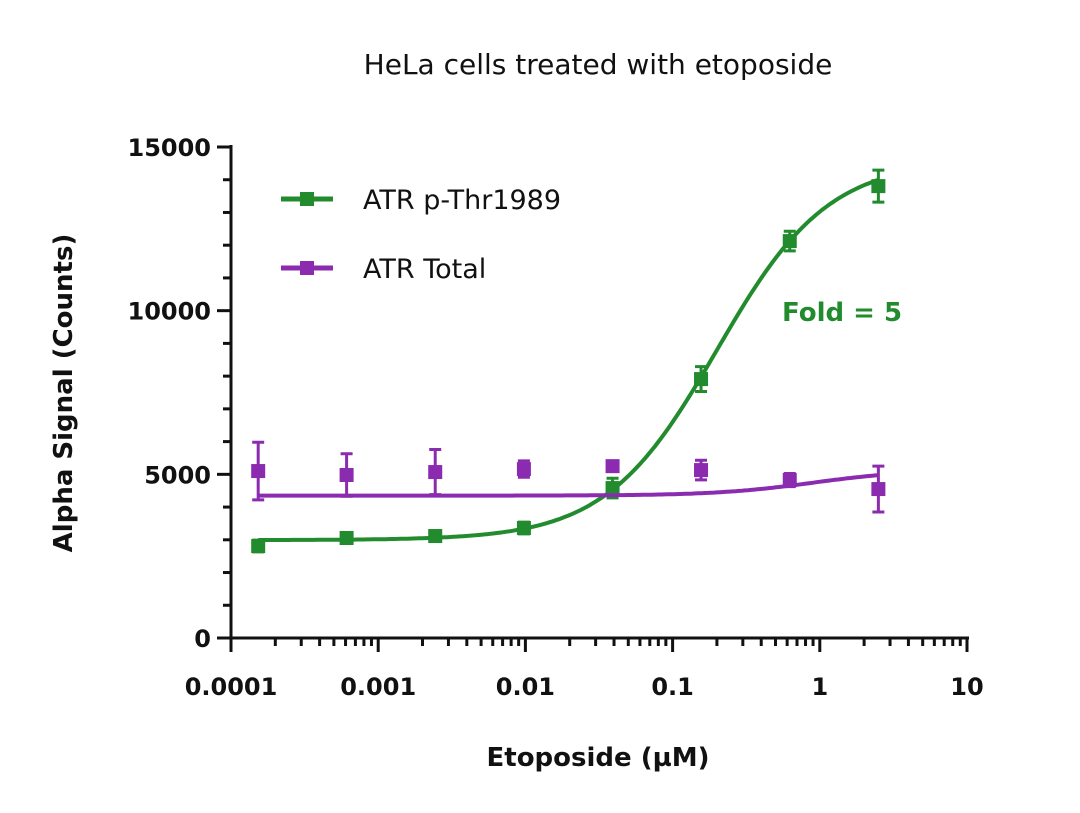 This screenshot has height=813, width=1080. I want to click on fold-annotation: Fold = 5, so click(842, 313).